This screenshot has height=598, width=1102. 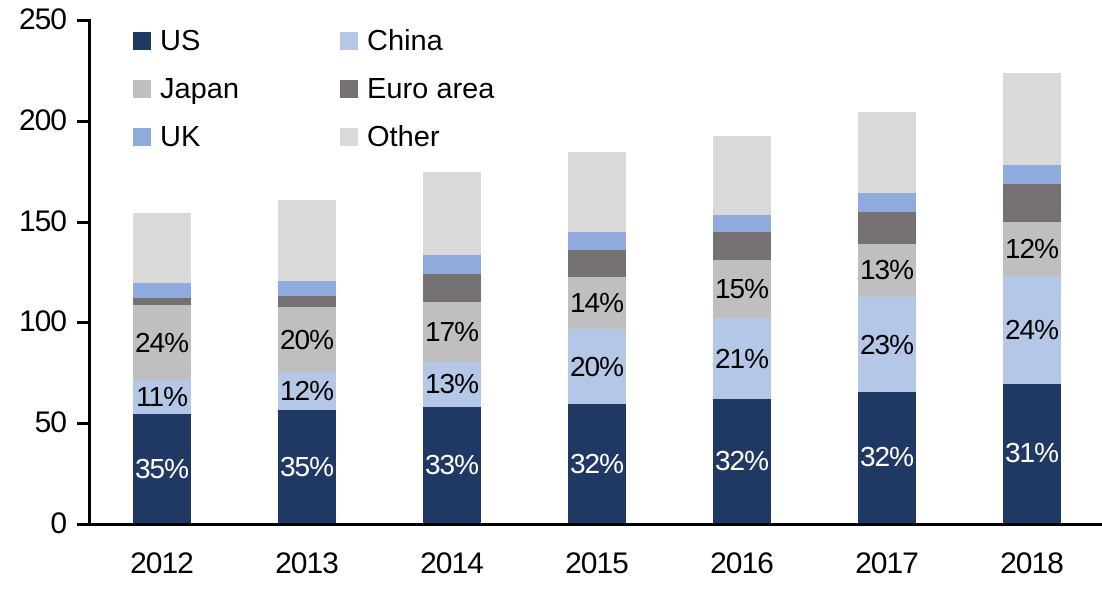 I want to click on legend-item-other: Other, so click(x=390, y=136).